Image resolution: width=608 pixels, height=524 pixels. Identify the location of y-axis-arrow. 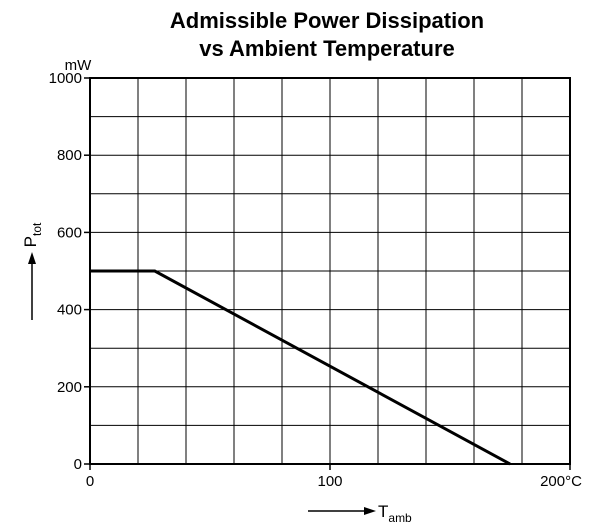
(32, 286).